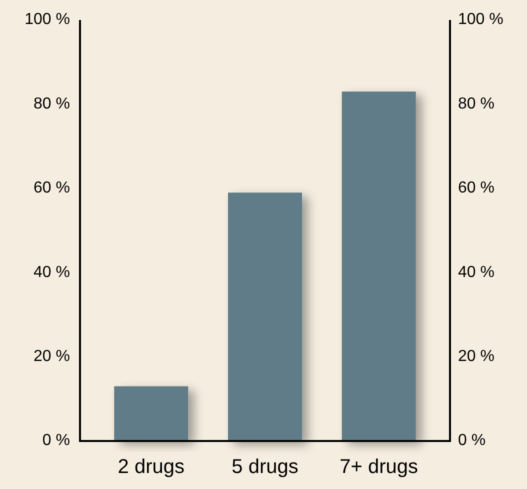 The width and height of the screenshot is (527, 489). Describe the element at coordinates (476, 188) in the screenshot. I see `y2-tick-label: 60 %` at that location.